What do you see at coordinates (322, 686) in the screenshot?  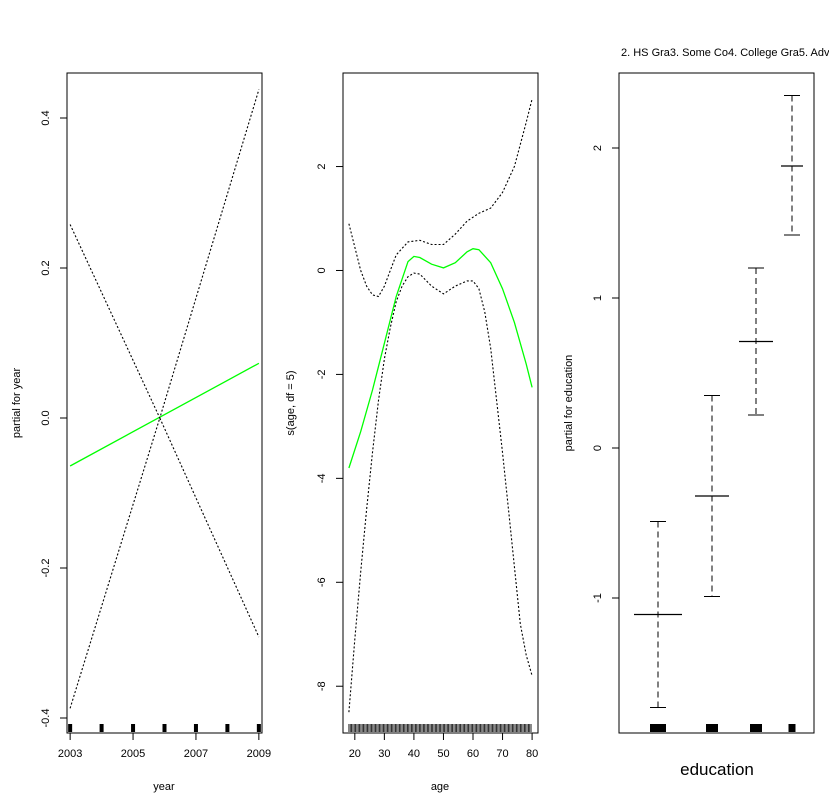 I see `y-tick-label: -8` at bounding box center [322, 686].